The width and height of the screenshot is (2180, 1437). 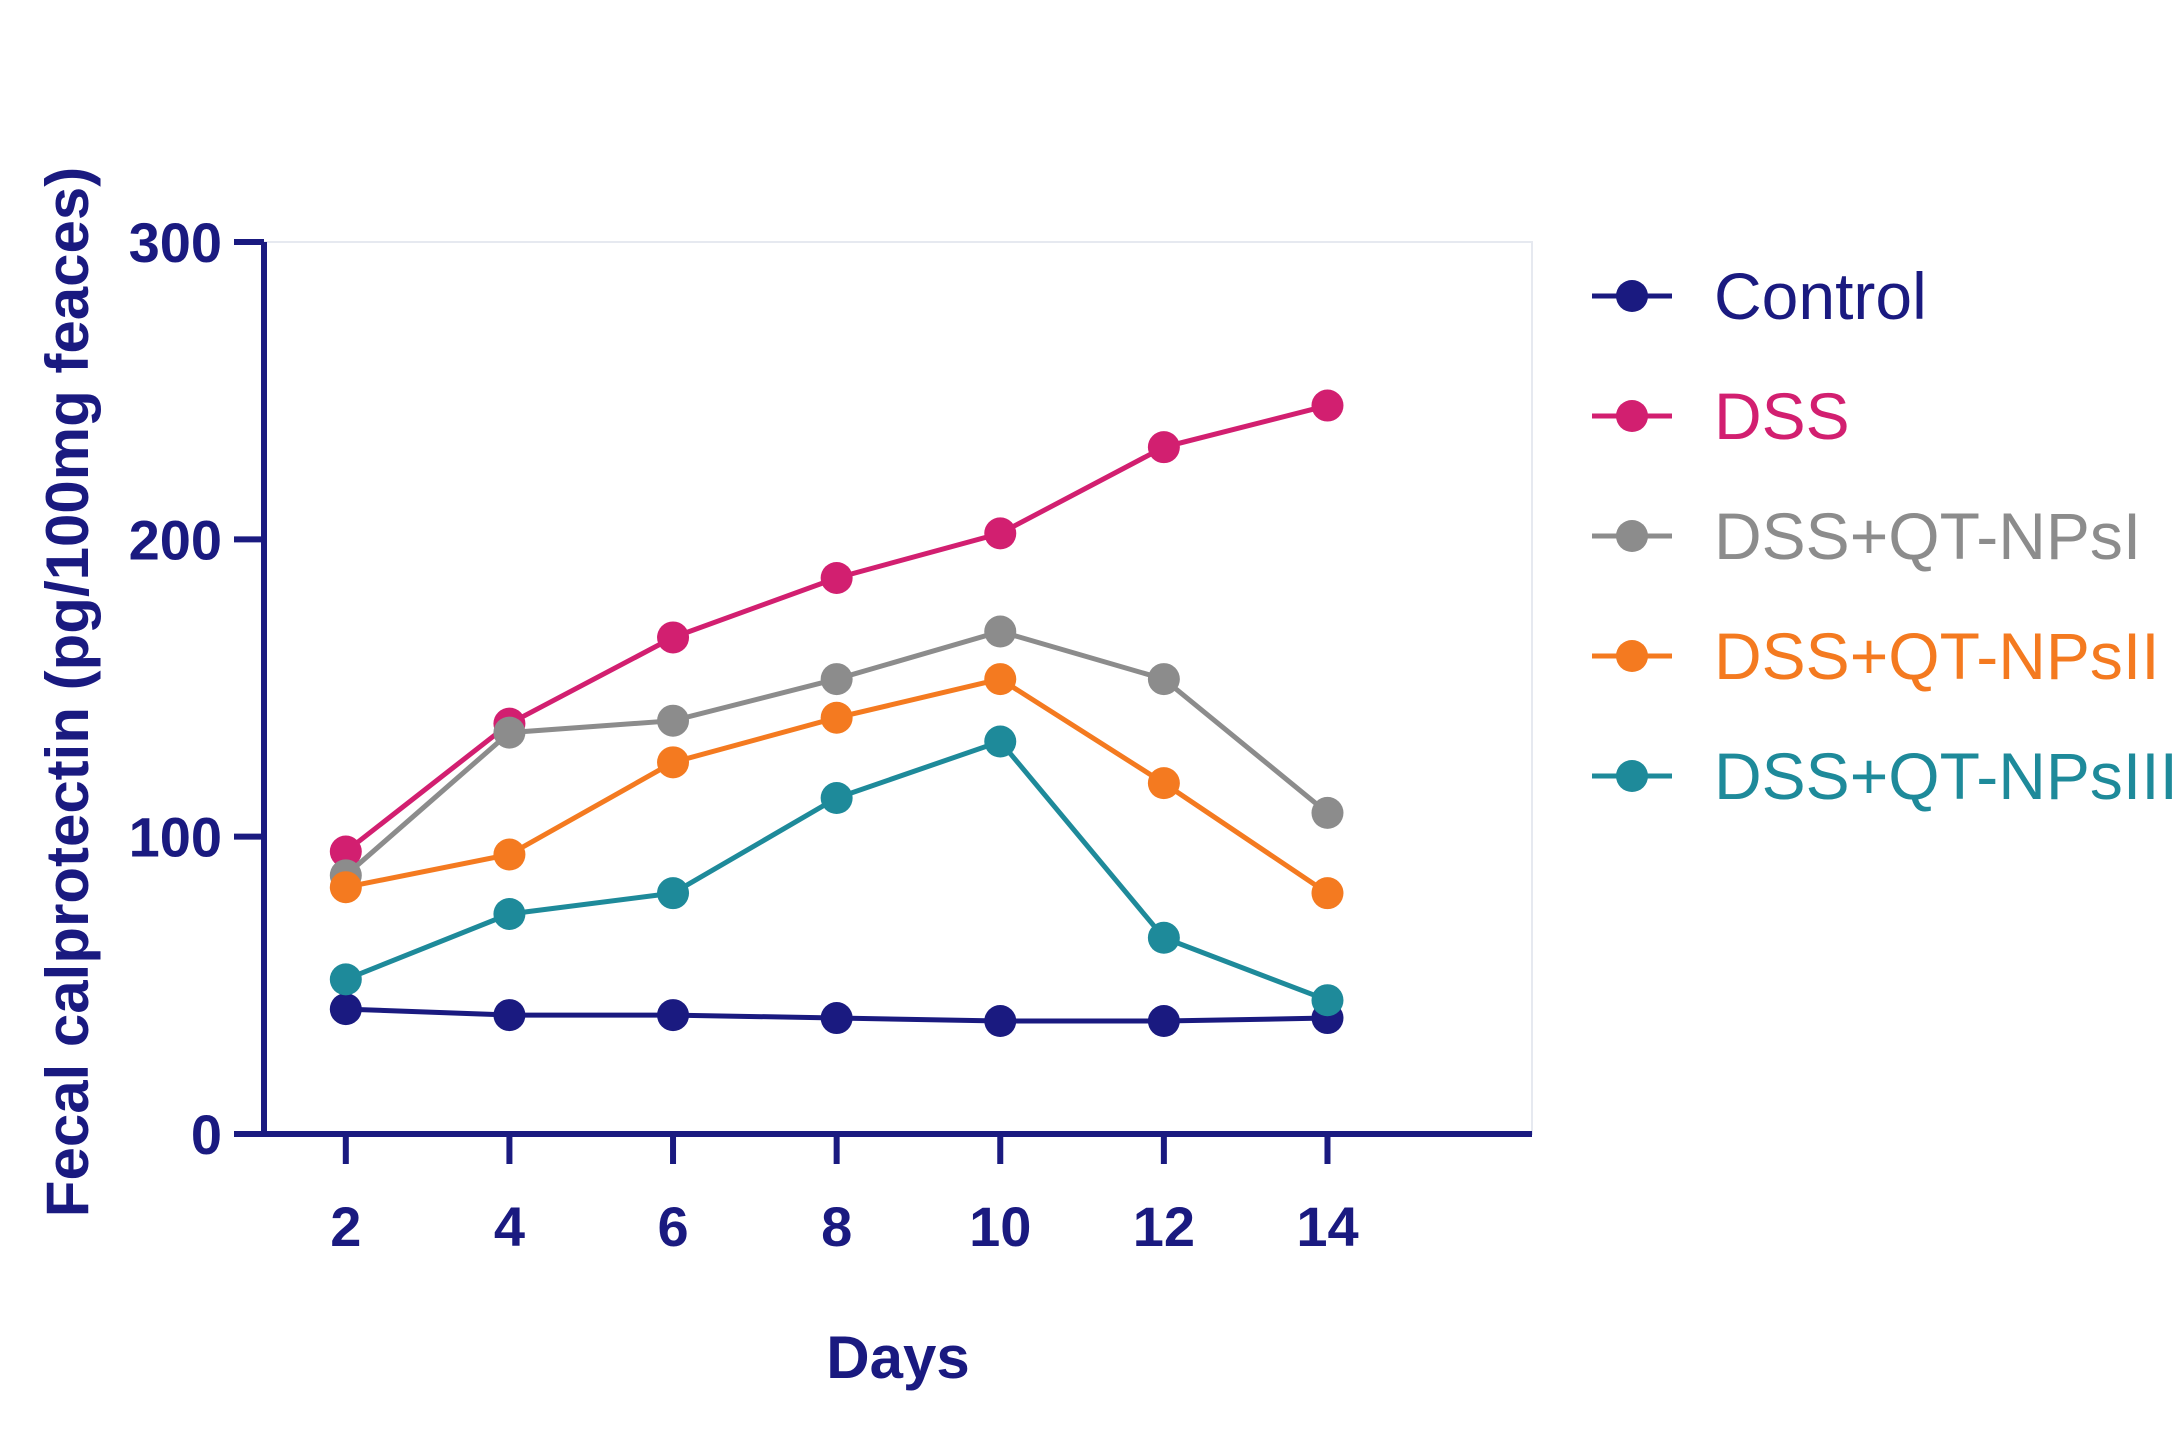 I want to click on series-dss-qt-npsii, so click(x=836, y=786).